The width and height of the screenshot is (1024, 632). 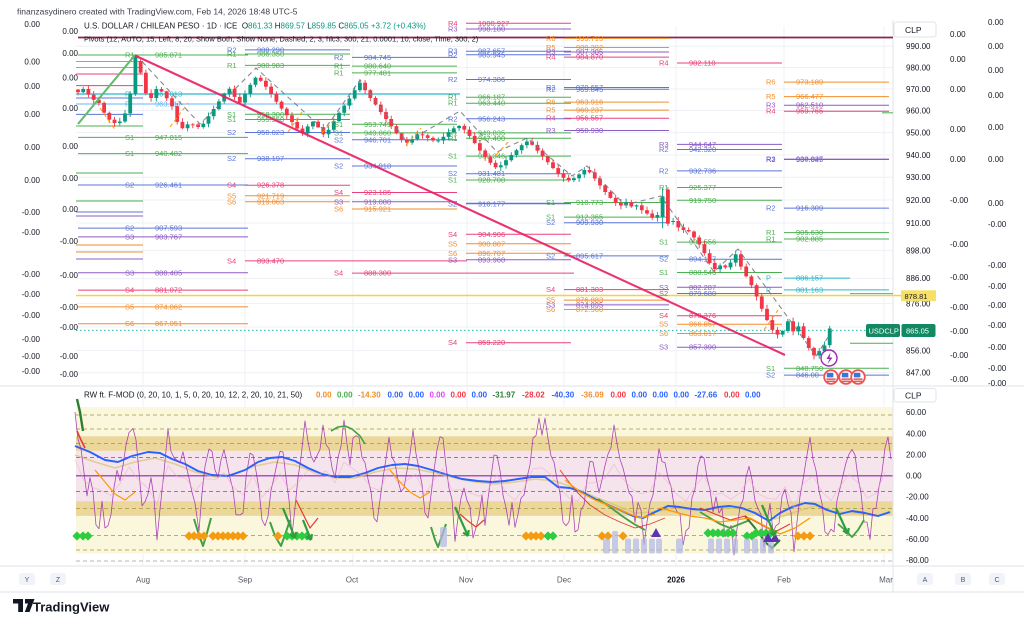 I want to click on svg-text: 931.481, so click(x=491, y=173).